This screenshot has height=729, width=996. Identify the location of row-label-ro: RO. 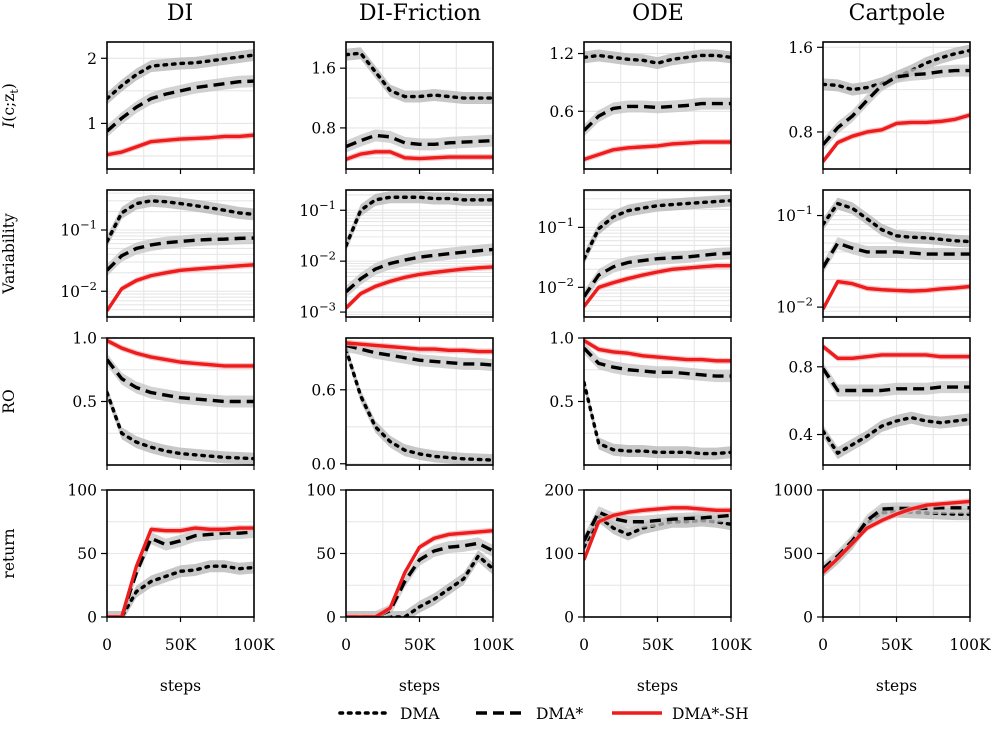
(9, 401).